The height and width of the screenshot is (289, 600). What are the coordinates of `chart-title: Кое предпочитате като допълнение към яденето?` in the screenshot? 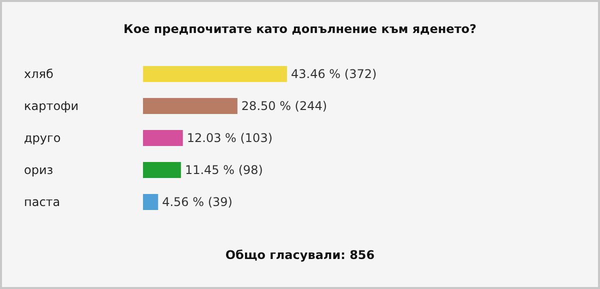 It's located at (300, 29).